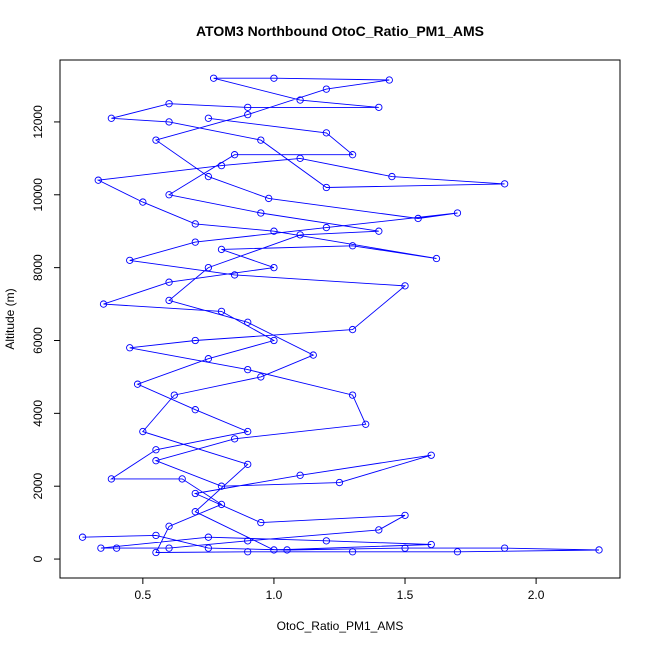 The image size is (650, 655). What do you see at coordinates (38, 558) in the screenshot?
I see `y-tick-label: 0` at bounding box center [38, 558].